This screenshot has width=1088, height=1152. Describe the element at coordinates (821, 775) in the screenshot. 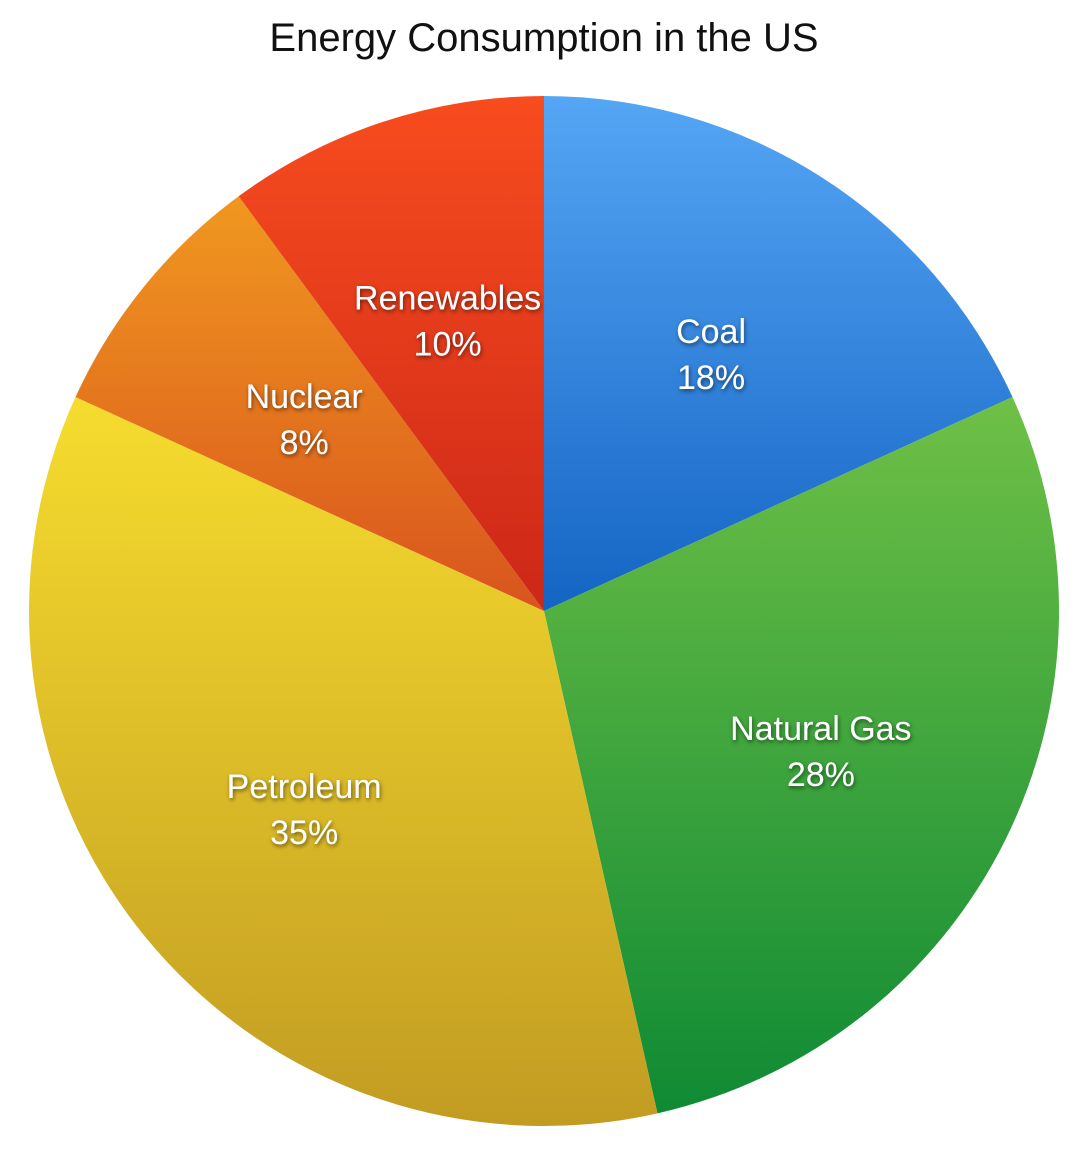

I see `slice-value-natural-gas: 28%` at that location.